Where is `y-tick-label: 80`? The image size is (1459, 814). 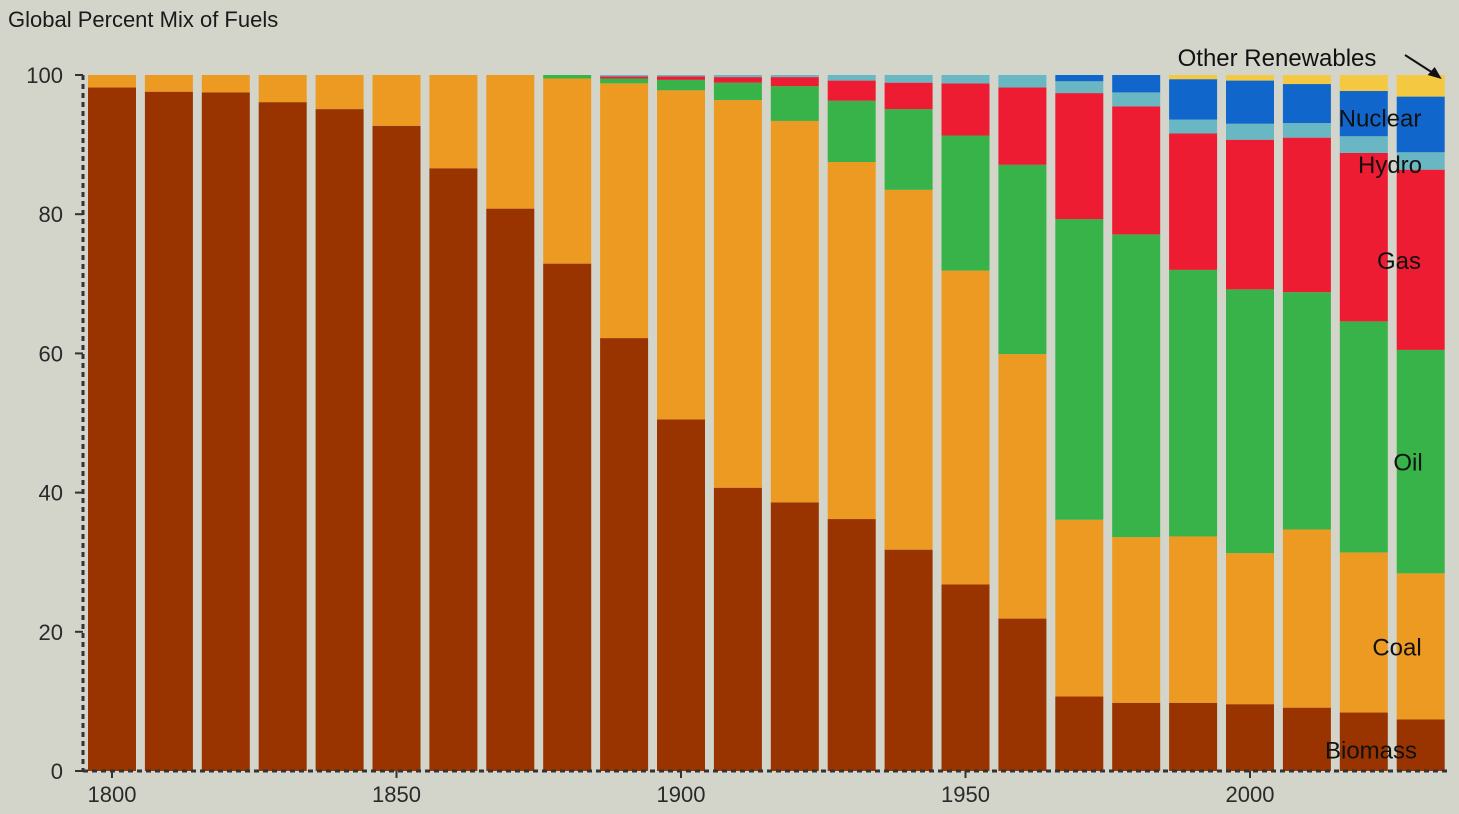 y-tick-label: 80 is located at coordinates (51, 214).